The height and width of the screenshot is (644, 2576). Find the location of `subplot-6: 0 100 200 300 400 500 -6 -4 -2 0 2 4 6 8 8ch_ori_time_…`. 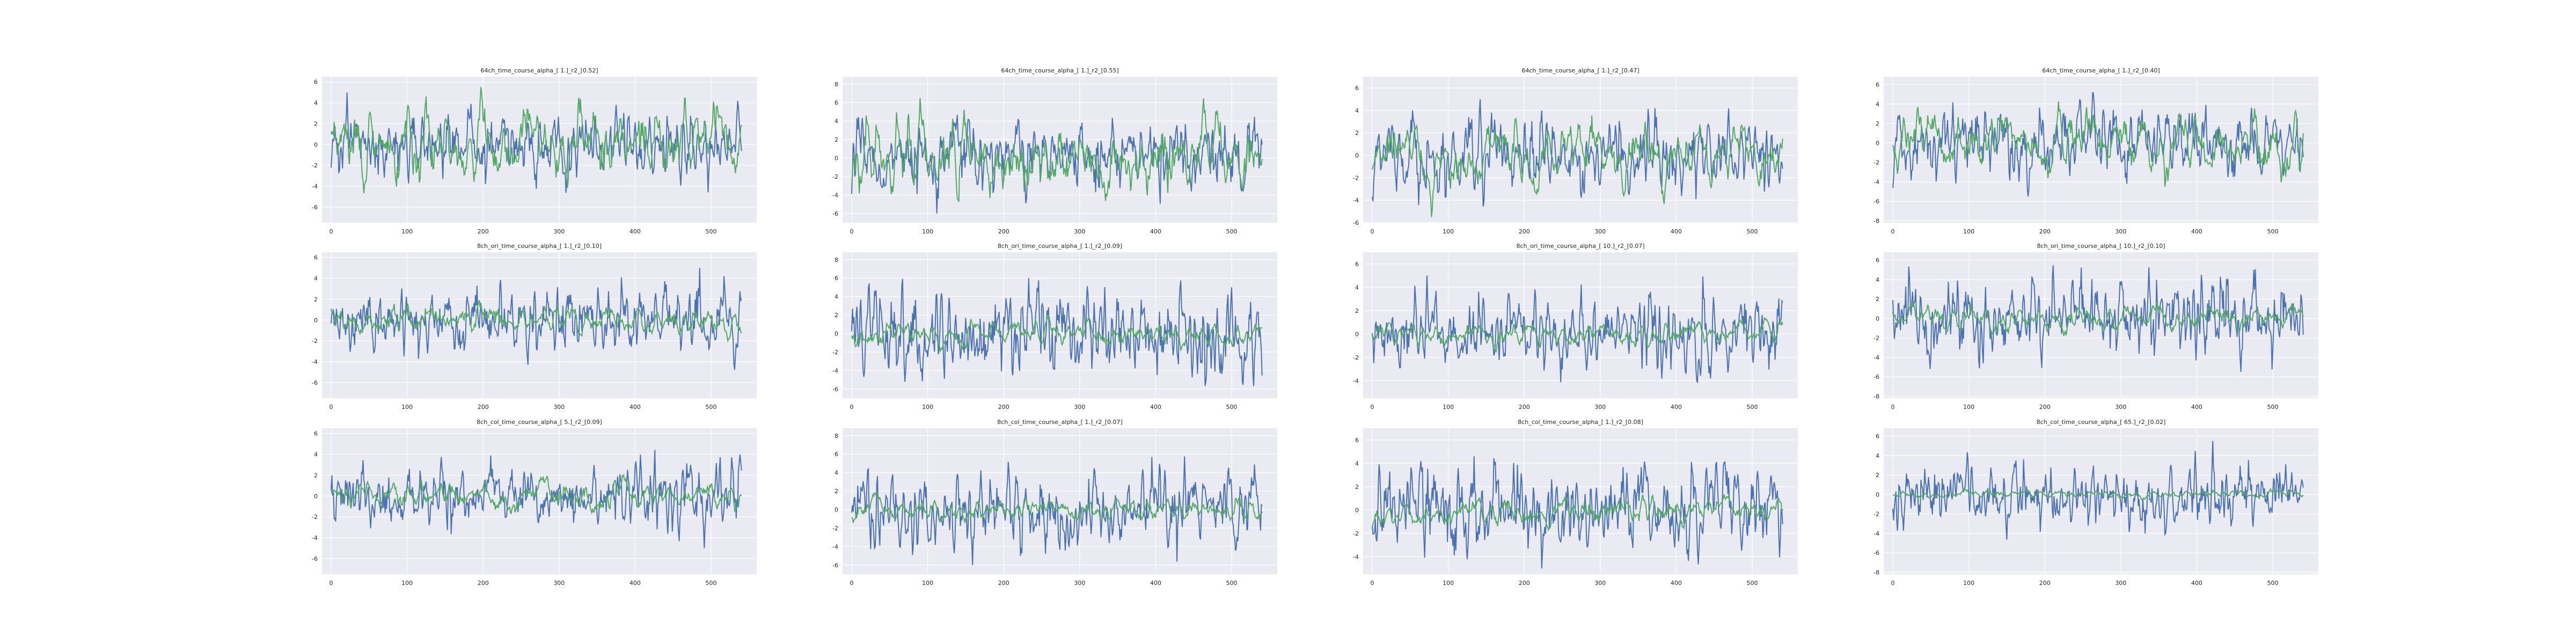

subplot-6: 0 100 200 300 400 500 -6 -4 -2 0 2 4 6 8 8ch_ori_time_… is located at coordinates (1054, 327).